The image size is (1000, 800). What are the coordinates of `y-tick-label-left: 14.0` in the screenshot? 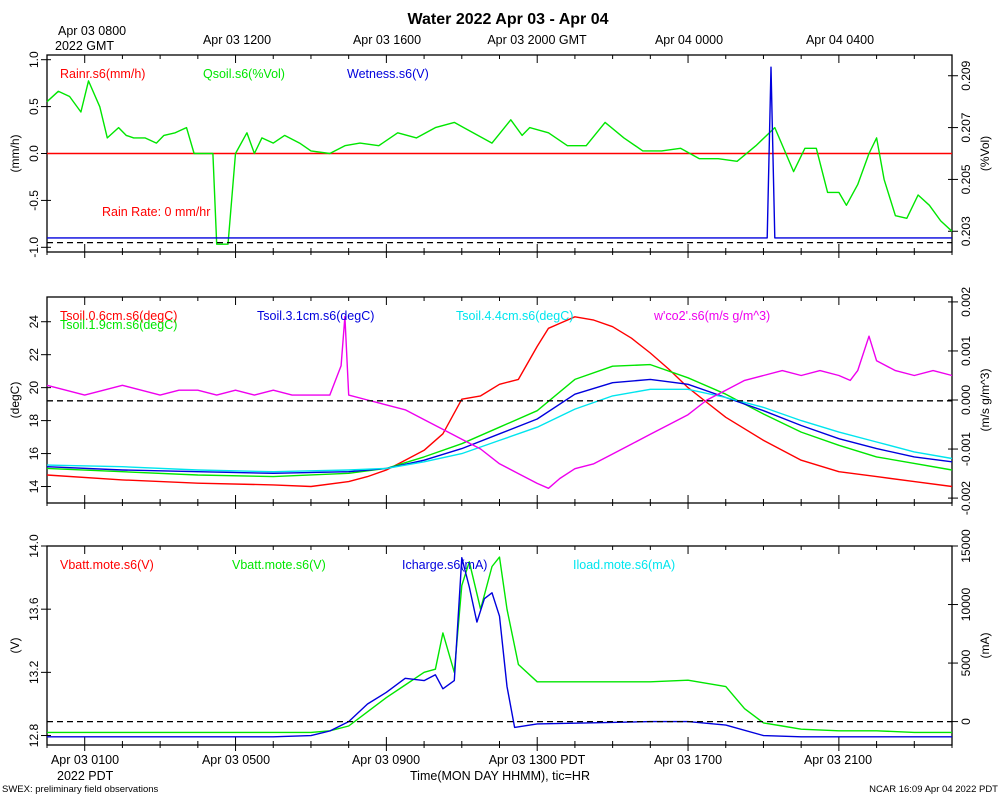 It's located at (34, 546).